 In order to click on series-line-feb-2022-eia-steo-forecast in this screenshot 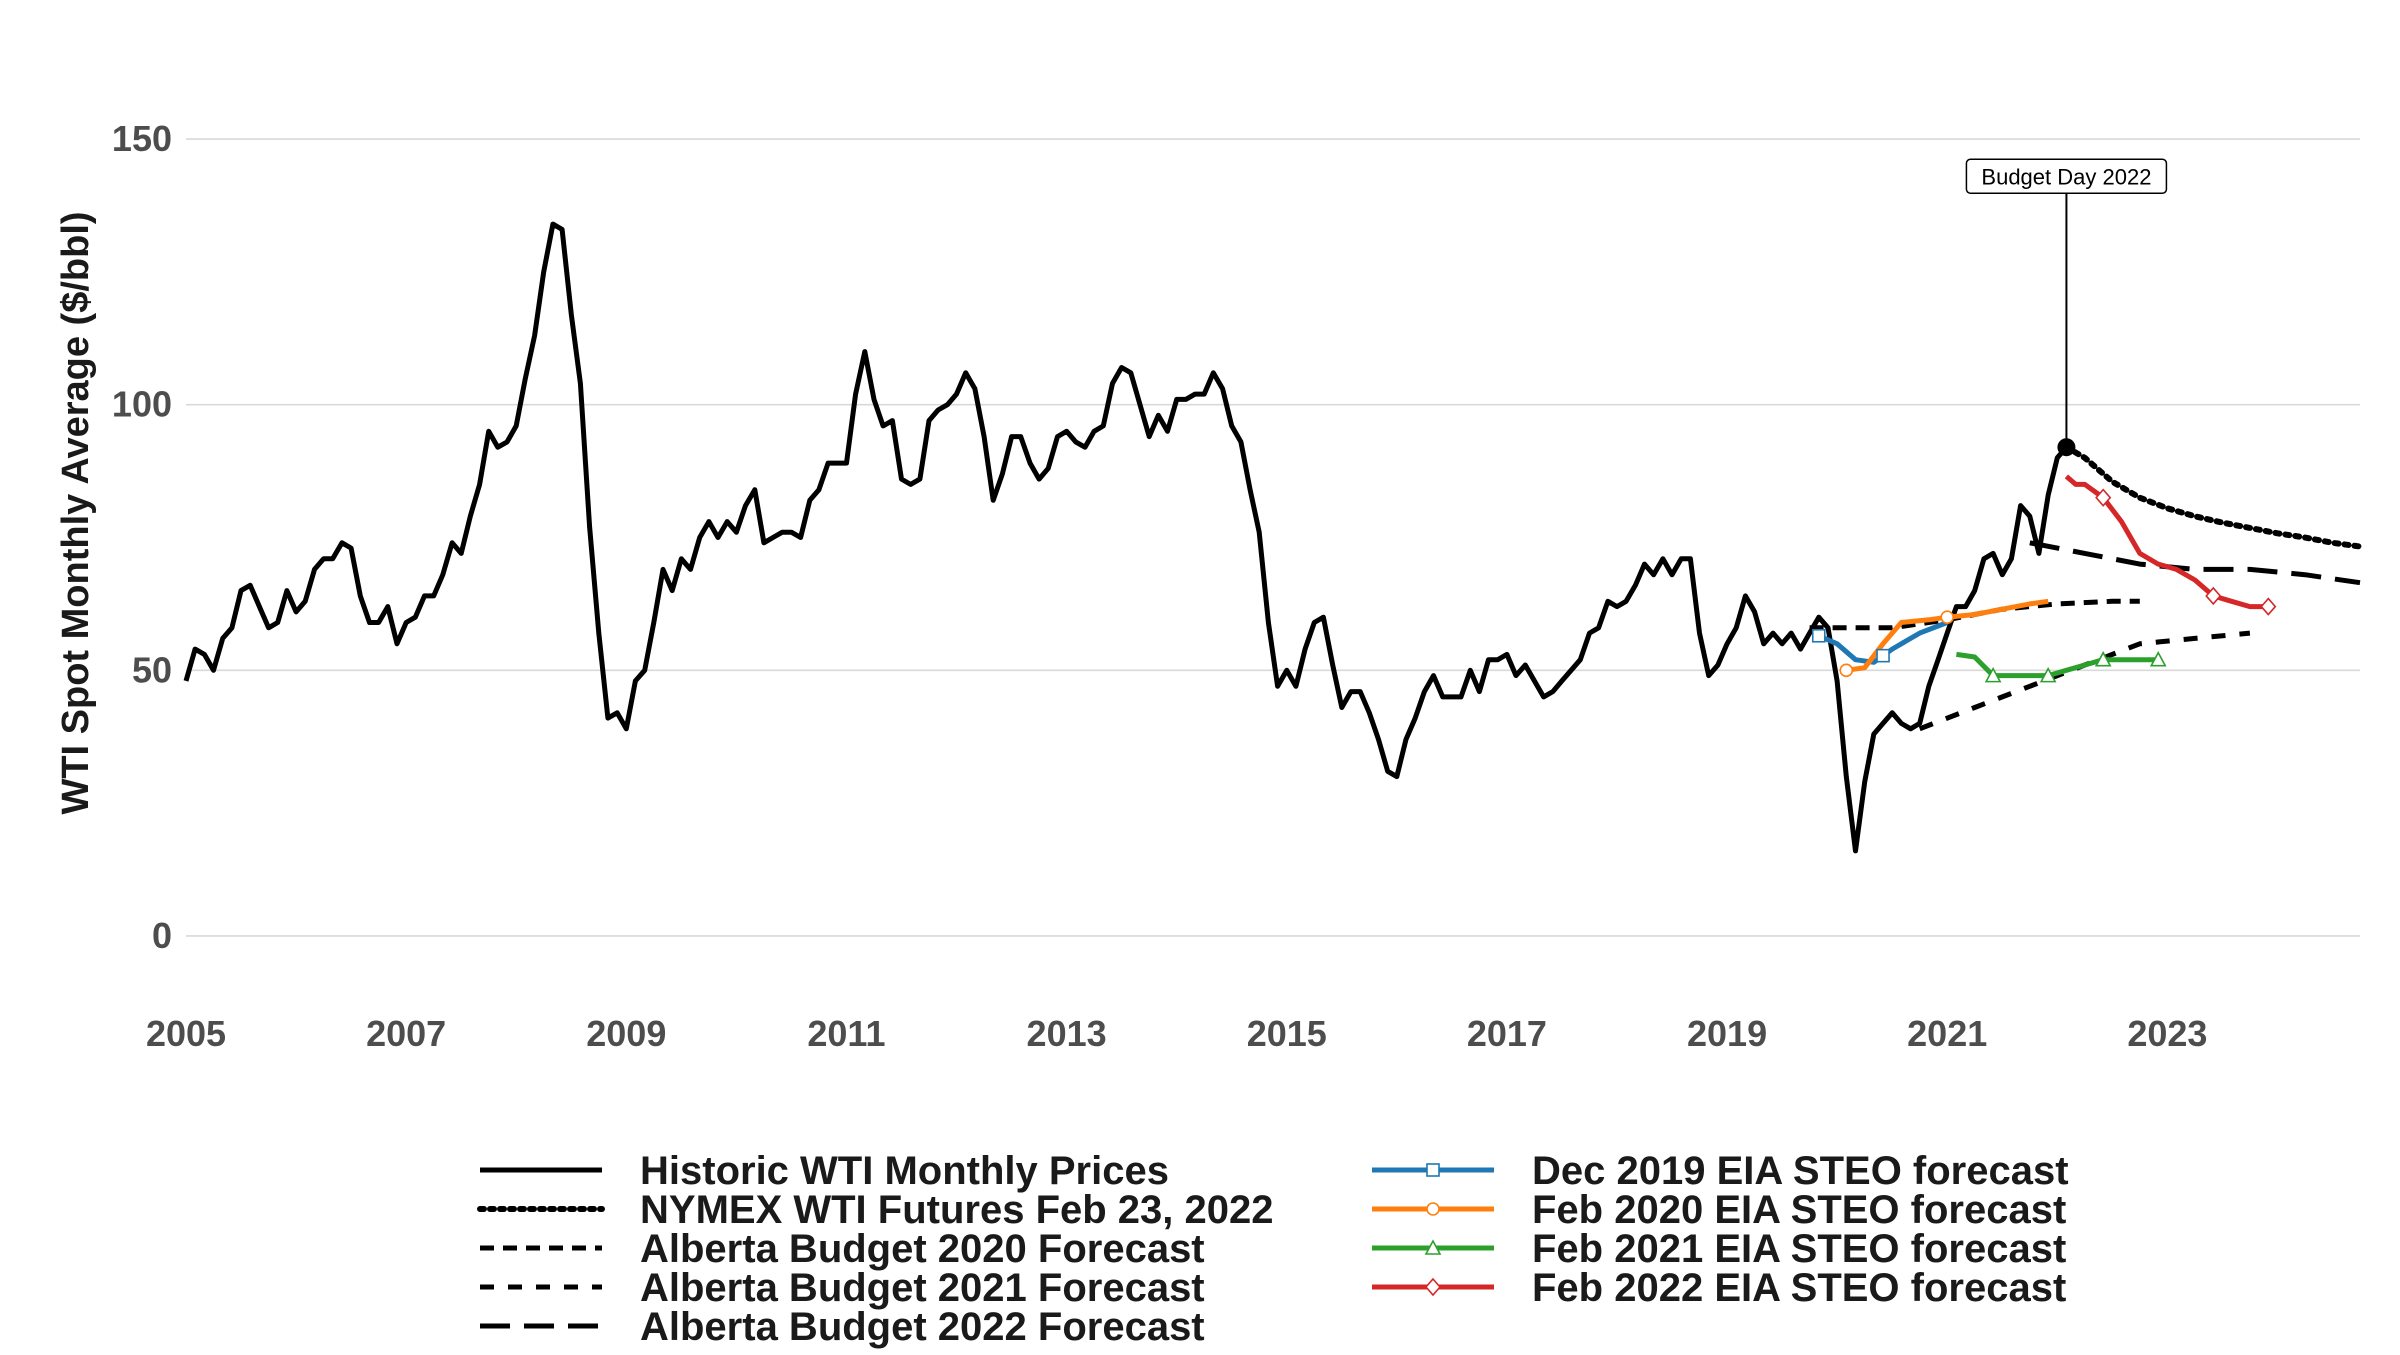, I will do `click(2166, 542)`.